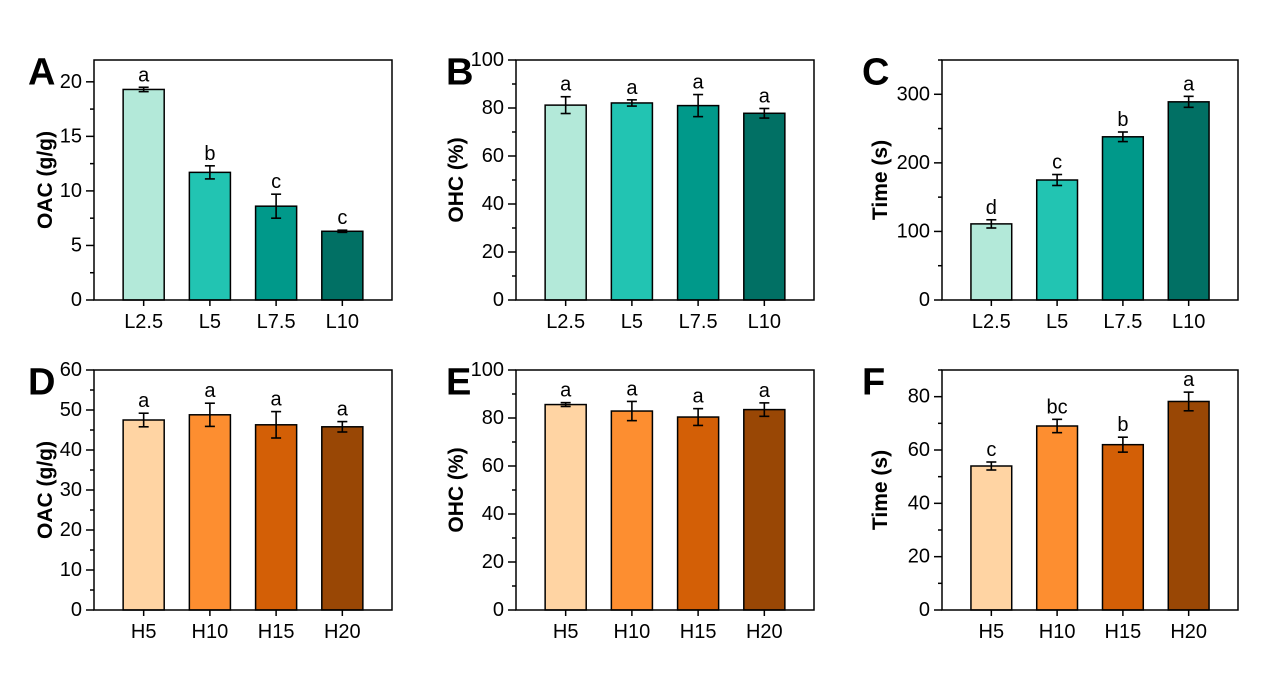  I want to click on y-tick-label: 30, so click(71, 490).